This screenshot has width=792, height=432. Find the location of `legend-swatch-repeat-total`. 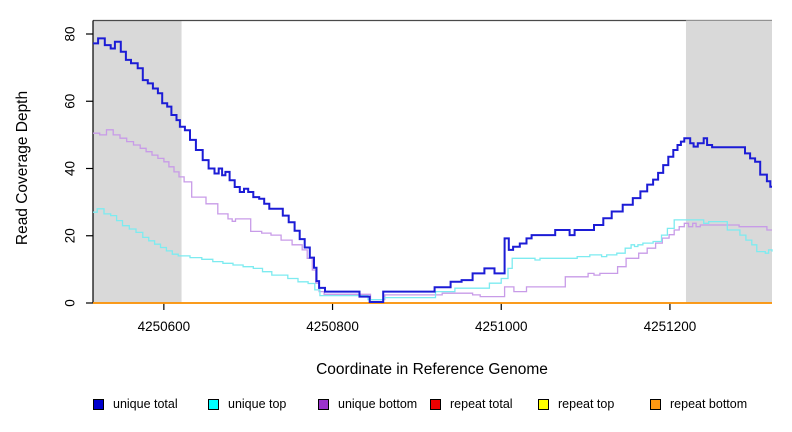

legend-swatch-repeat-total is located at coordinates (435, 404).